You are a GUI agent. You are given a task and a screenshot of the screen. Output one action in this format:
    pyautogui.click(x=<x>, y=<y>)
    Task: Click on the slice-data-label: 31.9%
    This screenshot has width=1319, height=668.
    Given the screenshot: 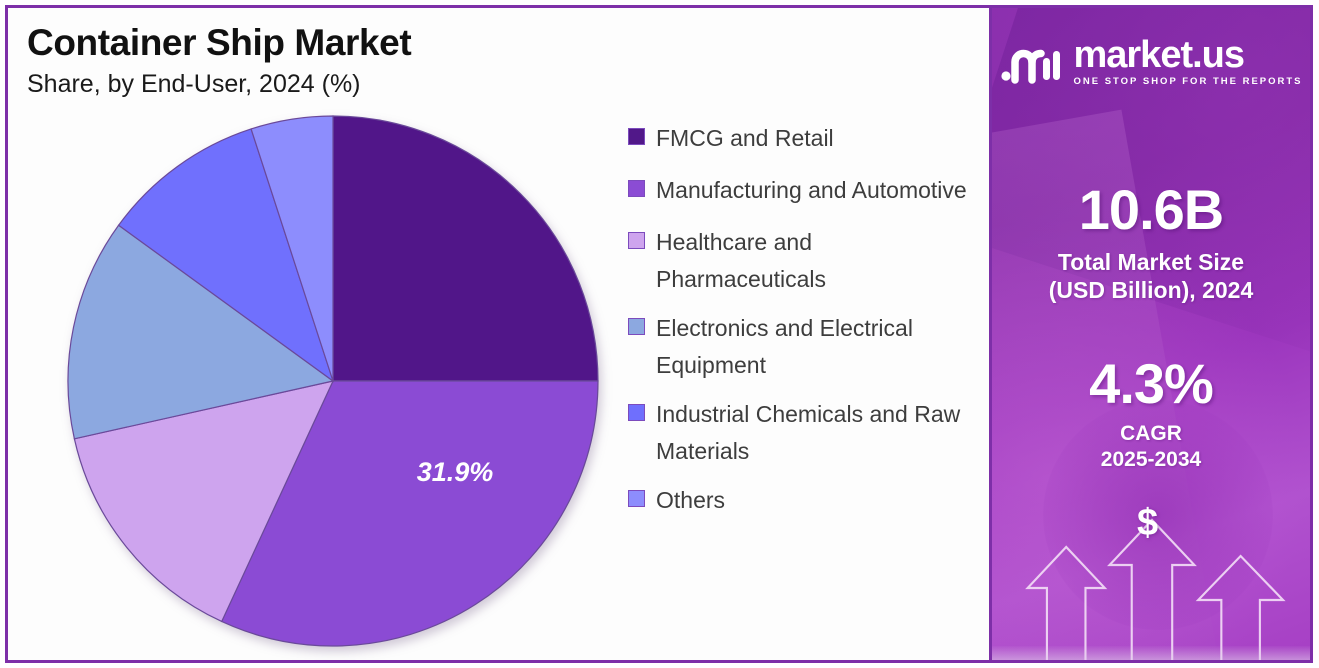 What is the action you would take?
    pyautogui.click(x=455, y=472)
    